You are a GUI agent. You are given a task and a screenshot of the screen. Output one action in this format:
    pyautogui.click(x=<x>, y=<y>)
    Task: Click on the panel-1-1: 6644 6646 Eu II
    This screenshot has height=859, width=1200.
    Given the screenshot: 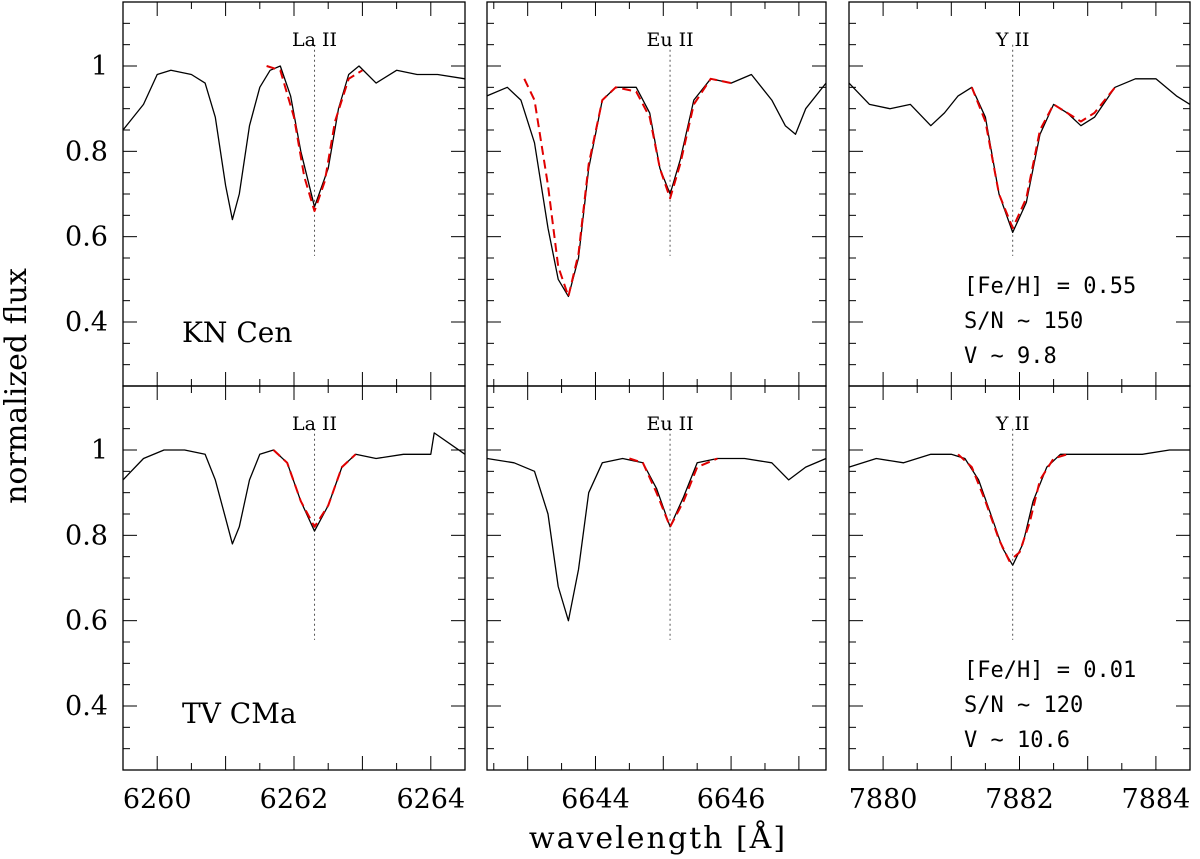 What is the action you would take?
    pyautogui.click(x=656, y=600)
    